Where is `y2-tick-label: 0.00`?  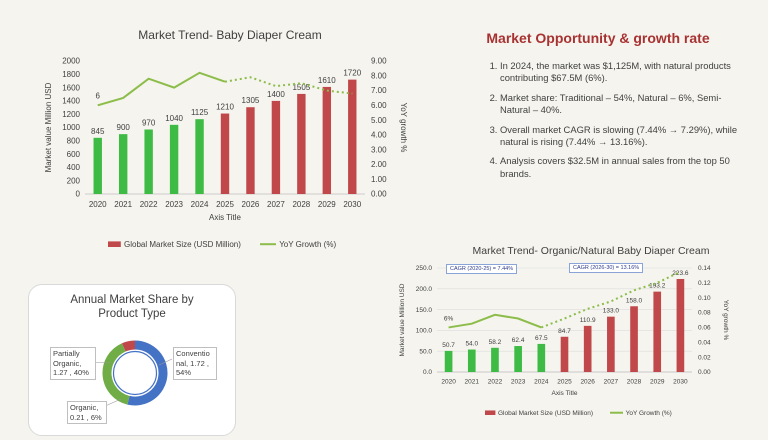
y2-tick-label: 0.00 is located at coordinates (379, 194).